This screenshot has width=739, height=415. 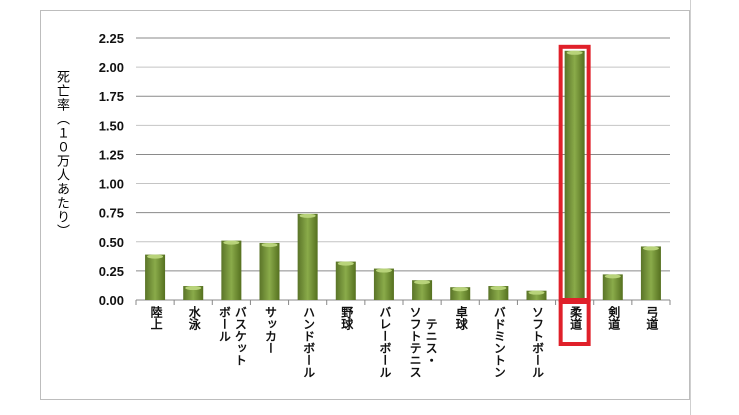 What do you see at coordinates (308, 342) in the screenshot?
I see `x-tick-label: ハンドボール` at bounding box center [308, 342].